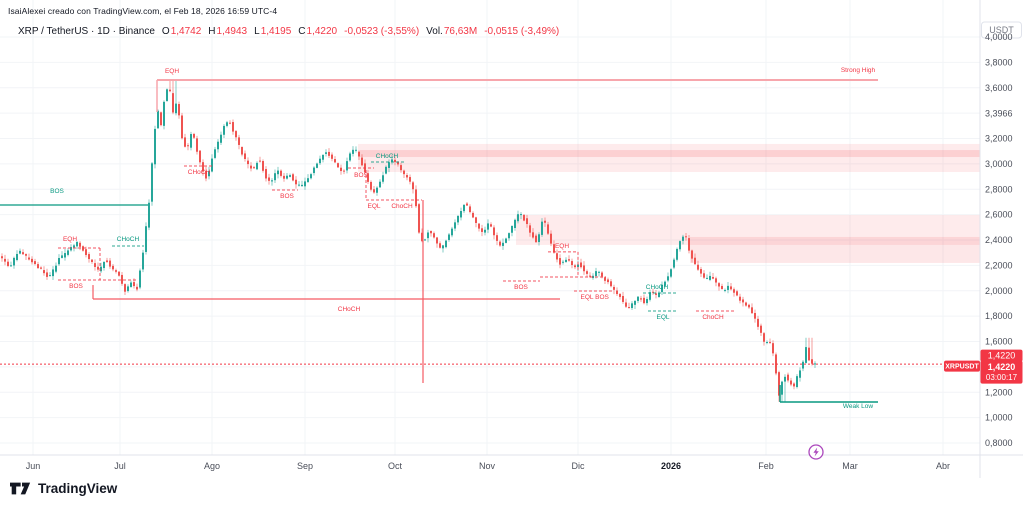 The width and height of the screenshot is (1023, 509). I want to click on svg-text: Nov, so click(487, 466).